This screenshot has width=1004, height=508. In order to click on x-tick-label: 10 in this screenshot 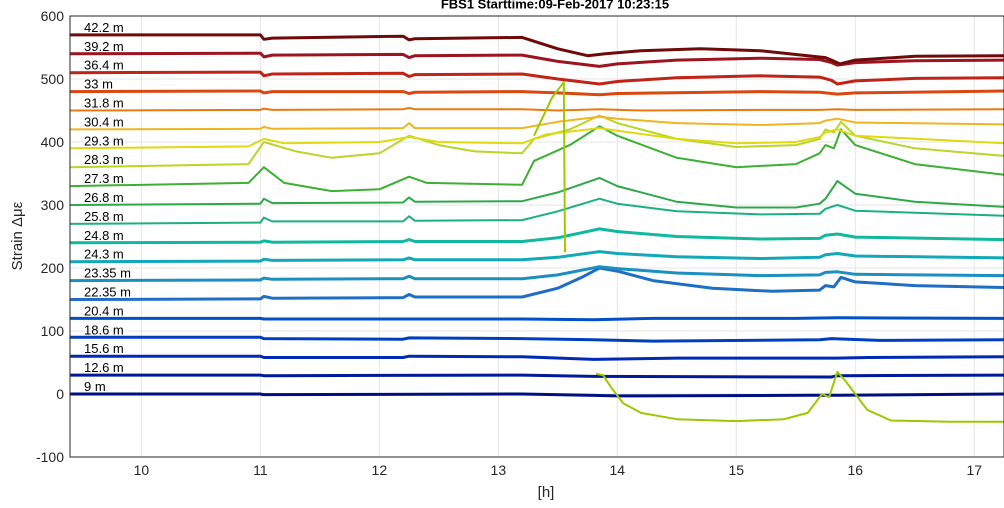, I will do `click(142, 470)`.